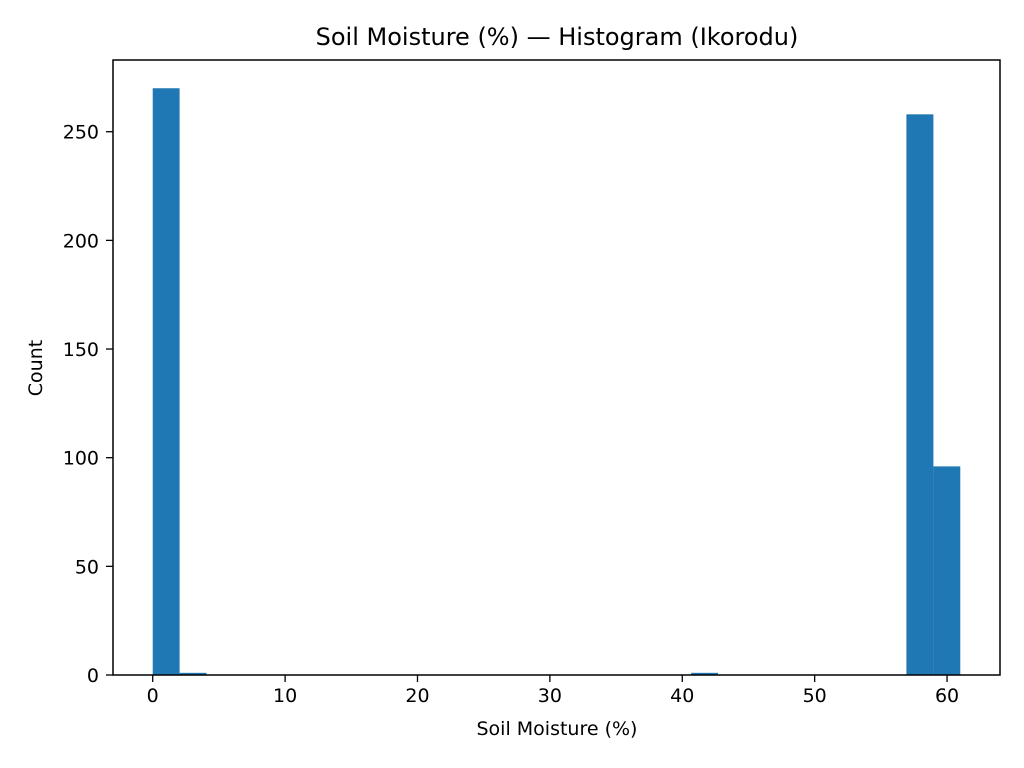 The width and height of the screenshot is (1024, 768). I want to click on x-axis-label: Soil Moisture (%), so click(557, 729).